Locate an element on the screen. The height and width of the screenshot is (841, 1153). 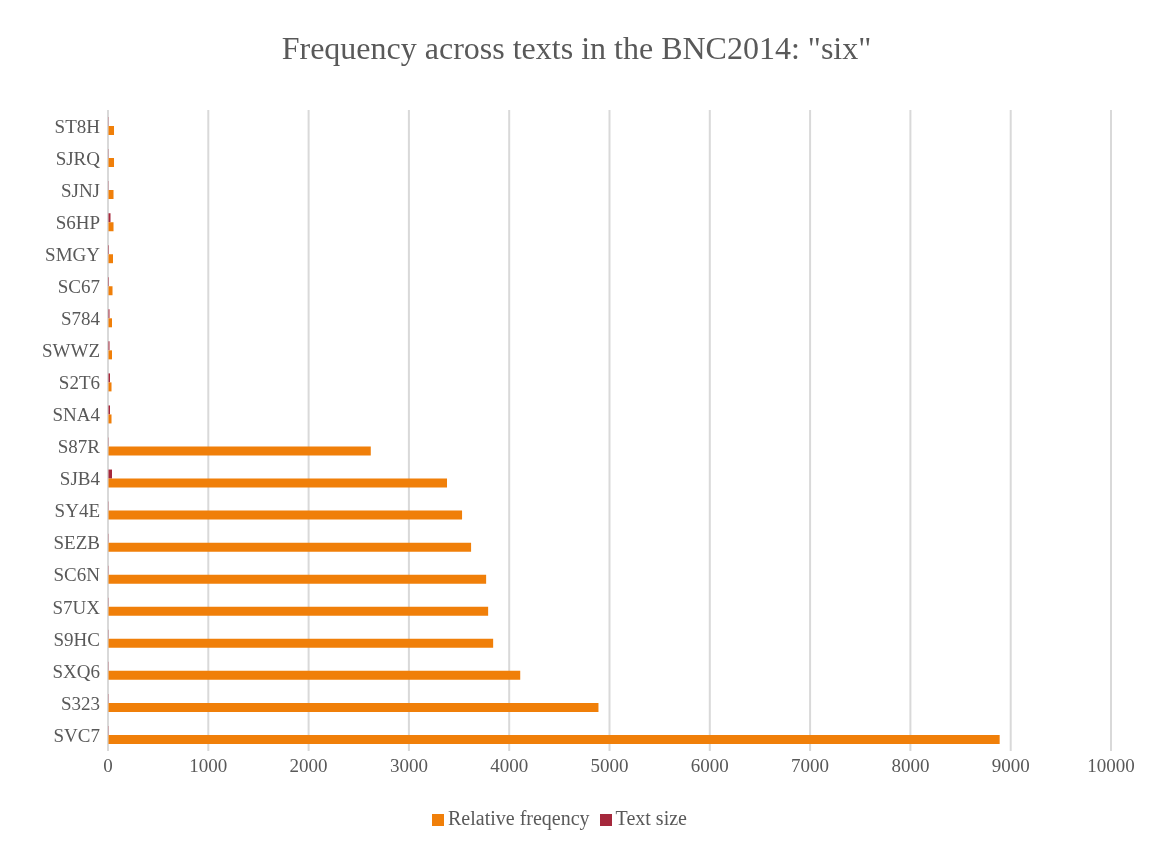
x-tick-label: 10000 is located at coordinates (1111, 766).